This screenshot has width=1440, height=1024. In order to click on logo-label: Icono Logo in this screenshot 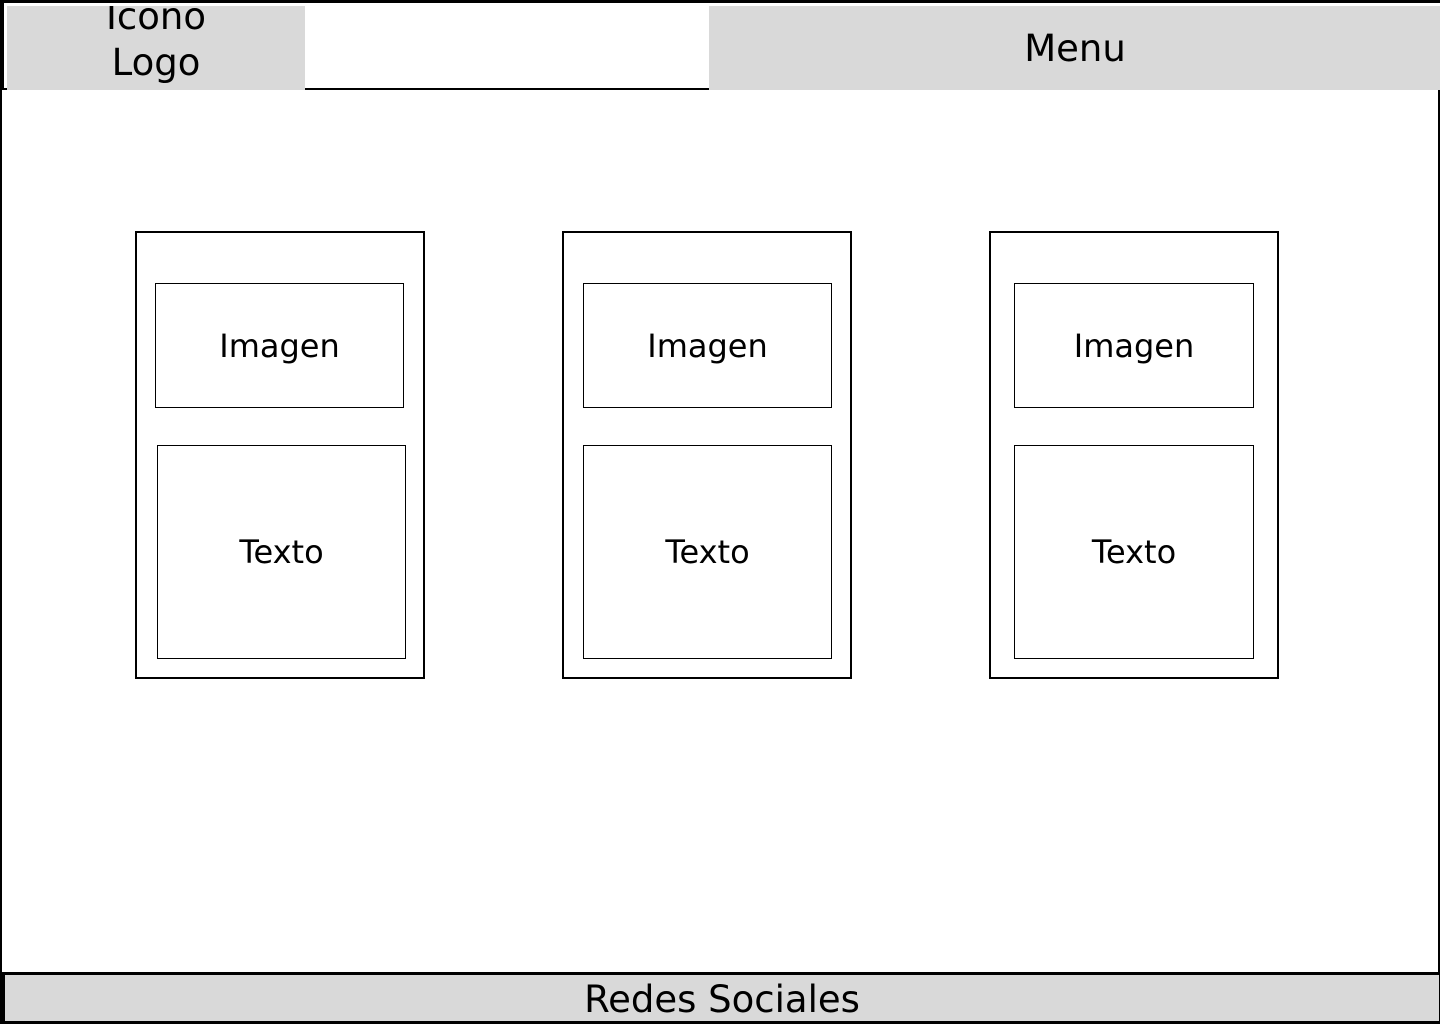, I will do `click(156, 45)`.